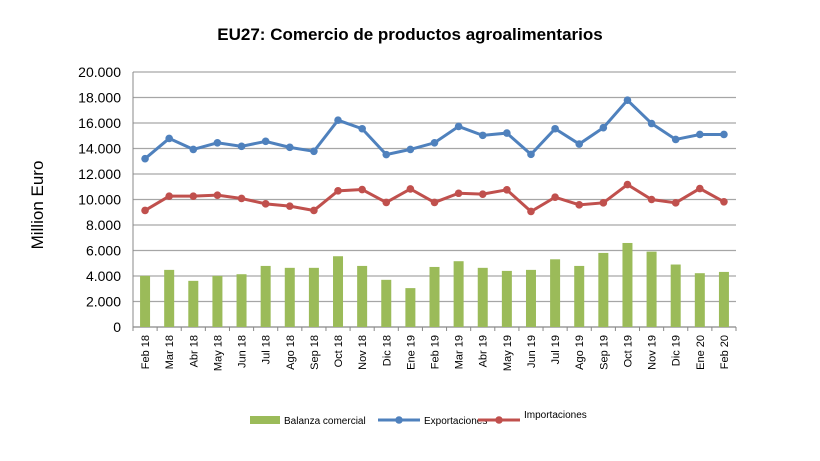 The width and height of the screenshot is (820, 461). What do you see at coordinates (677, 350) in the screenshot?
I see `x-tick-label: Dic 19` at bounding box center [677, 350].